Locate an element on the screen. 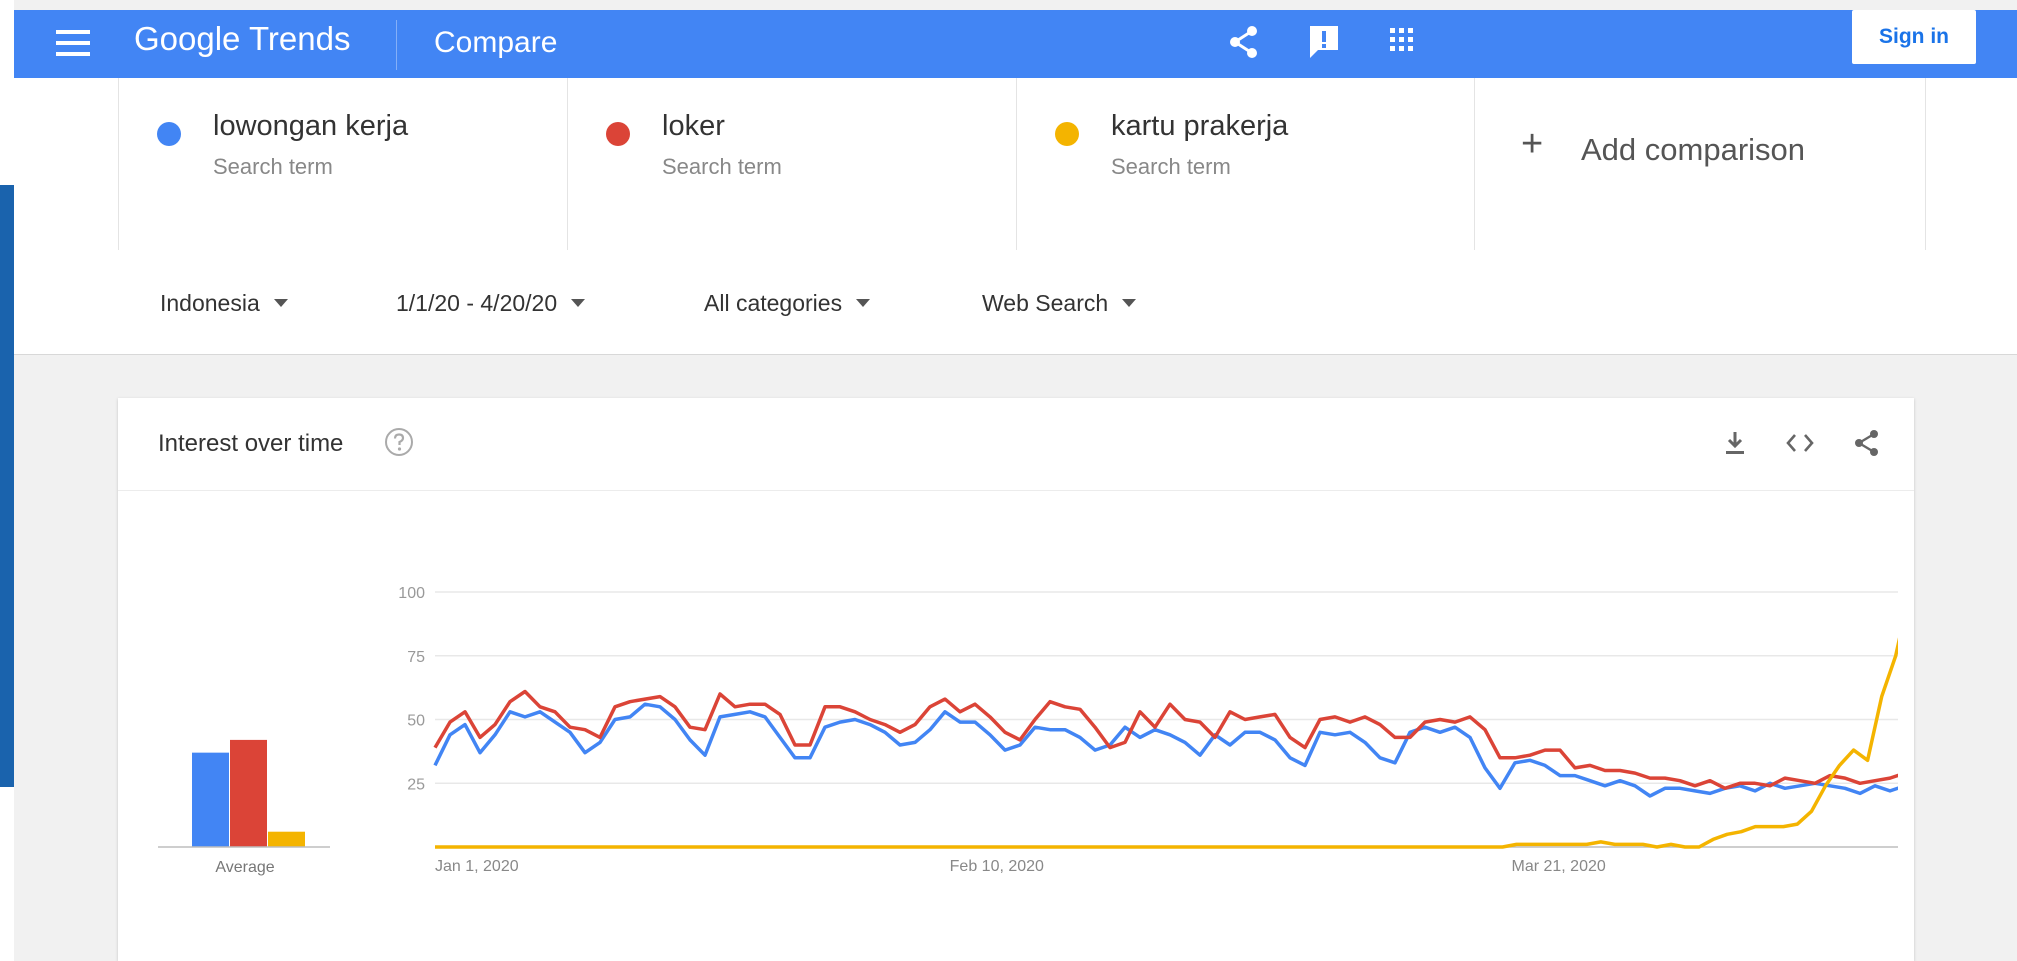 The image size is (2017, 961). embed-code-icon is located at coordinates (1800, 443).